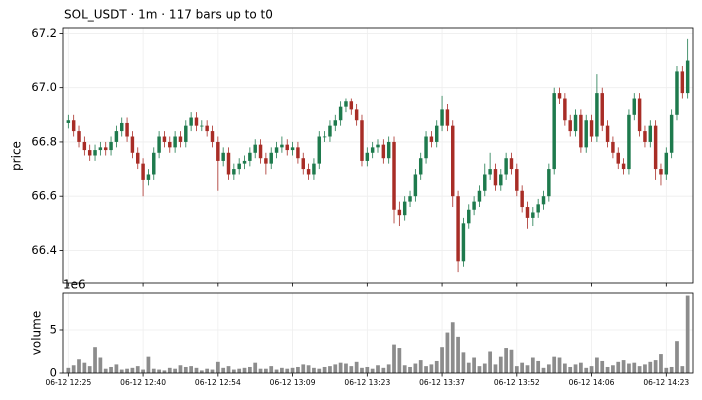  Describe the element at coordinates (44, 141) in the screenshot. I see `y-tick-label: 66.8` at that location.